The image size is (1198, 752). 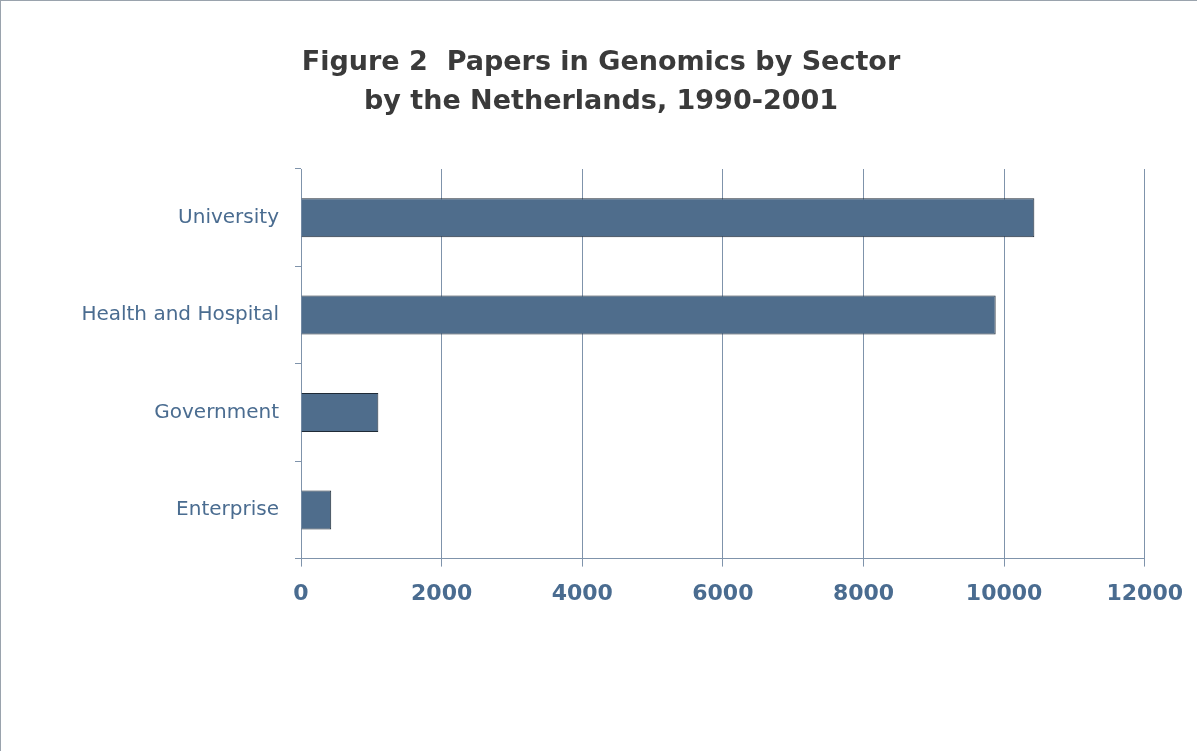 I want to click on x-tick-label: 4000, so click(x=582, y=592).